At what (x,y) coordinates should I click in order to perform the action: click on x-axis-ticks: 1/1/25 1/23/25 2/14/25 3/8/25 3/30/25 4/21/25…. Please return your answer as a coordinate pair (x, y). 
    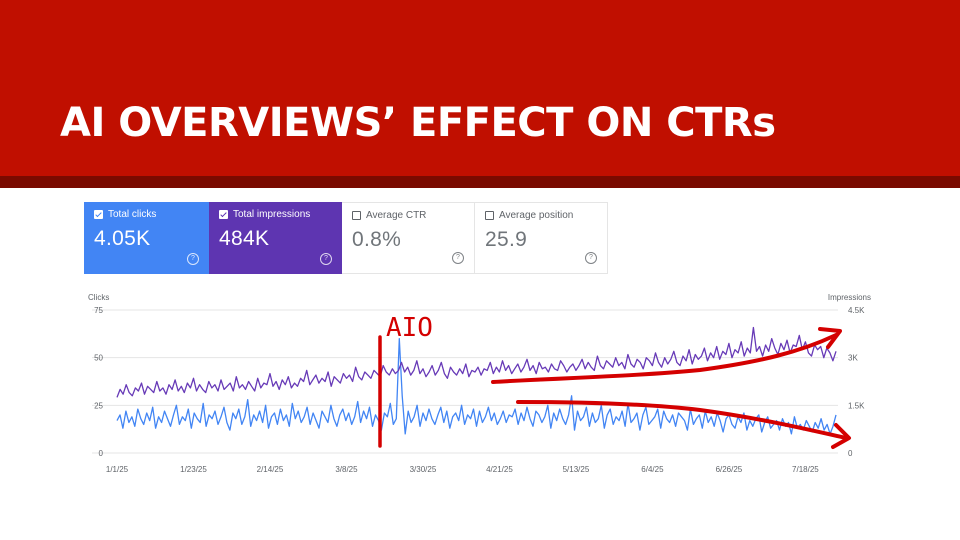
    Looking at the image, I should click on (462, 469).